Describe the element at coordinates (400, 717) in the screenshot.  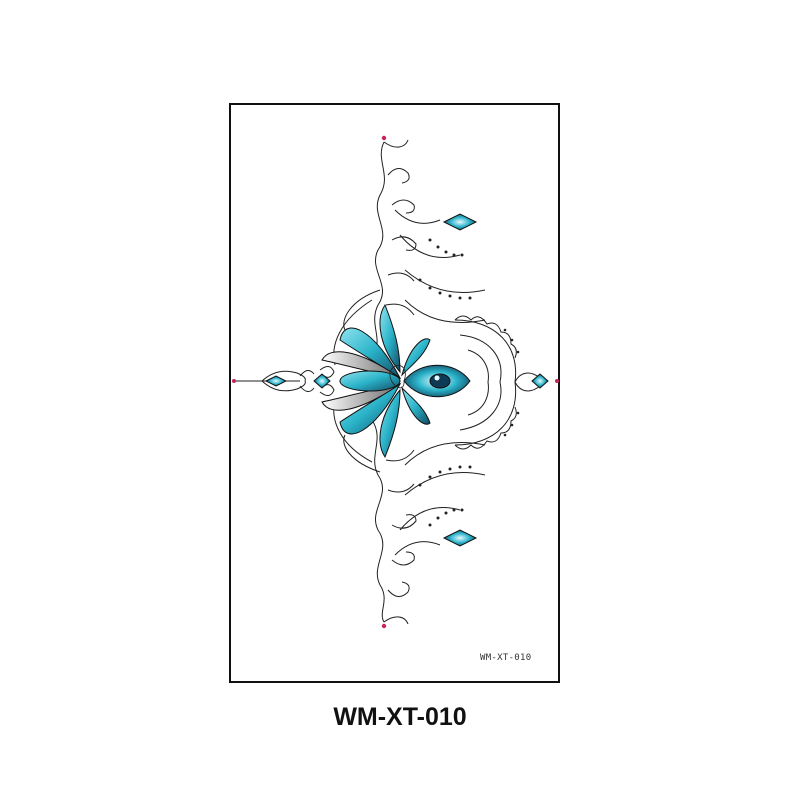
I see `product-code-caption: WM-XT-010` at that location.